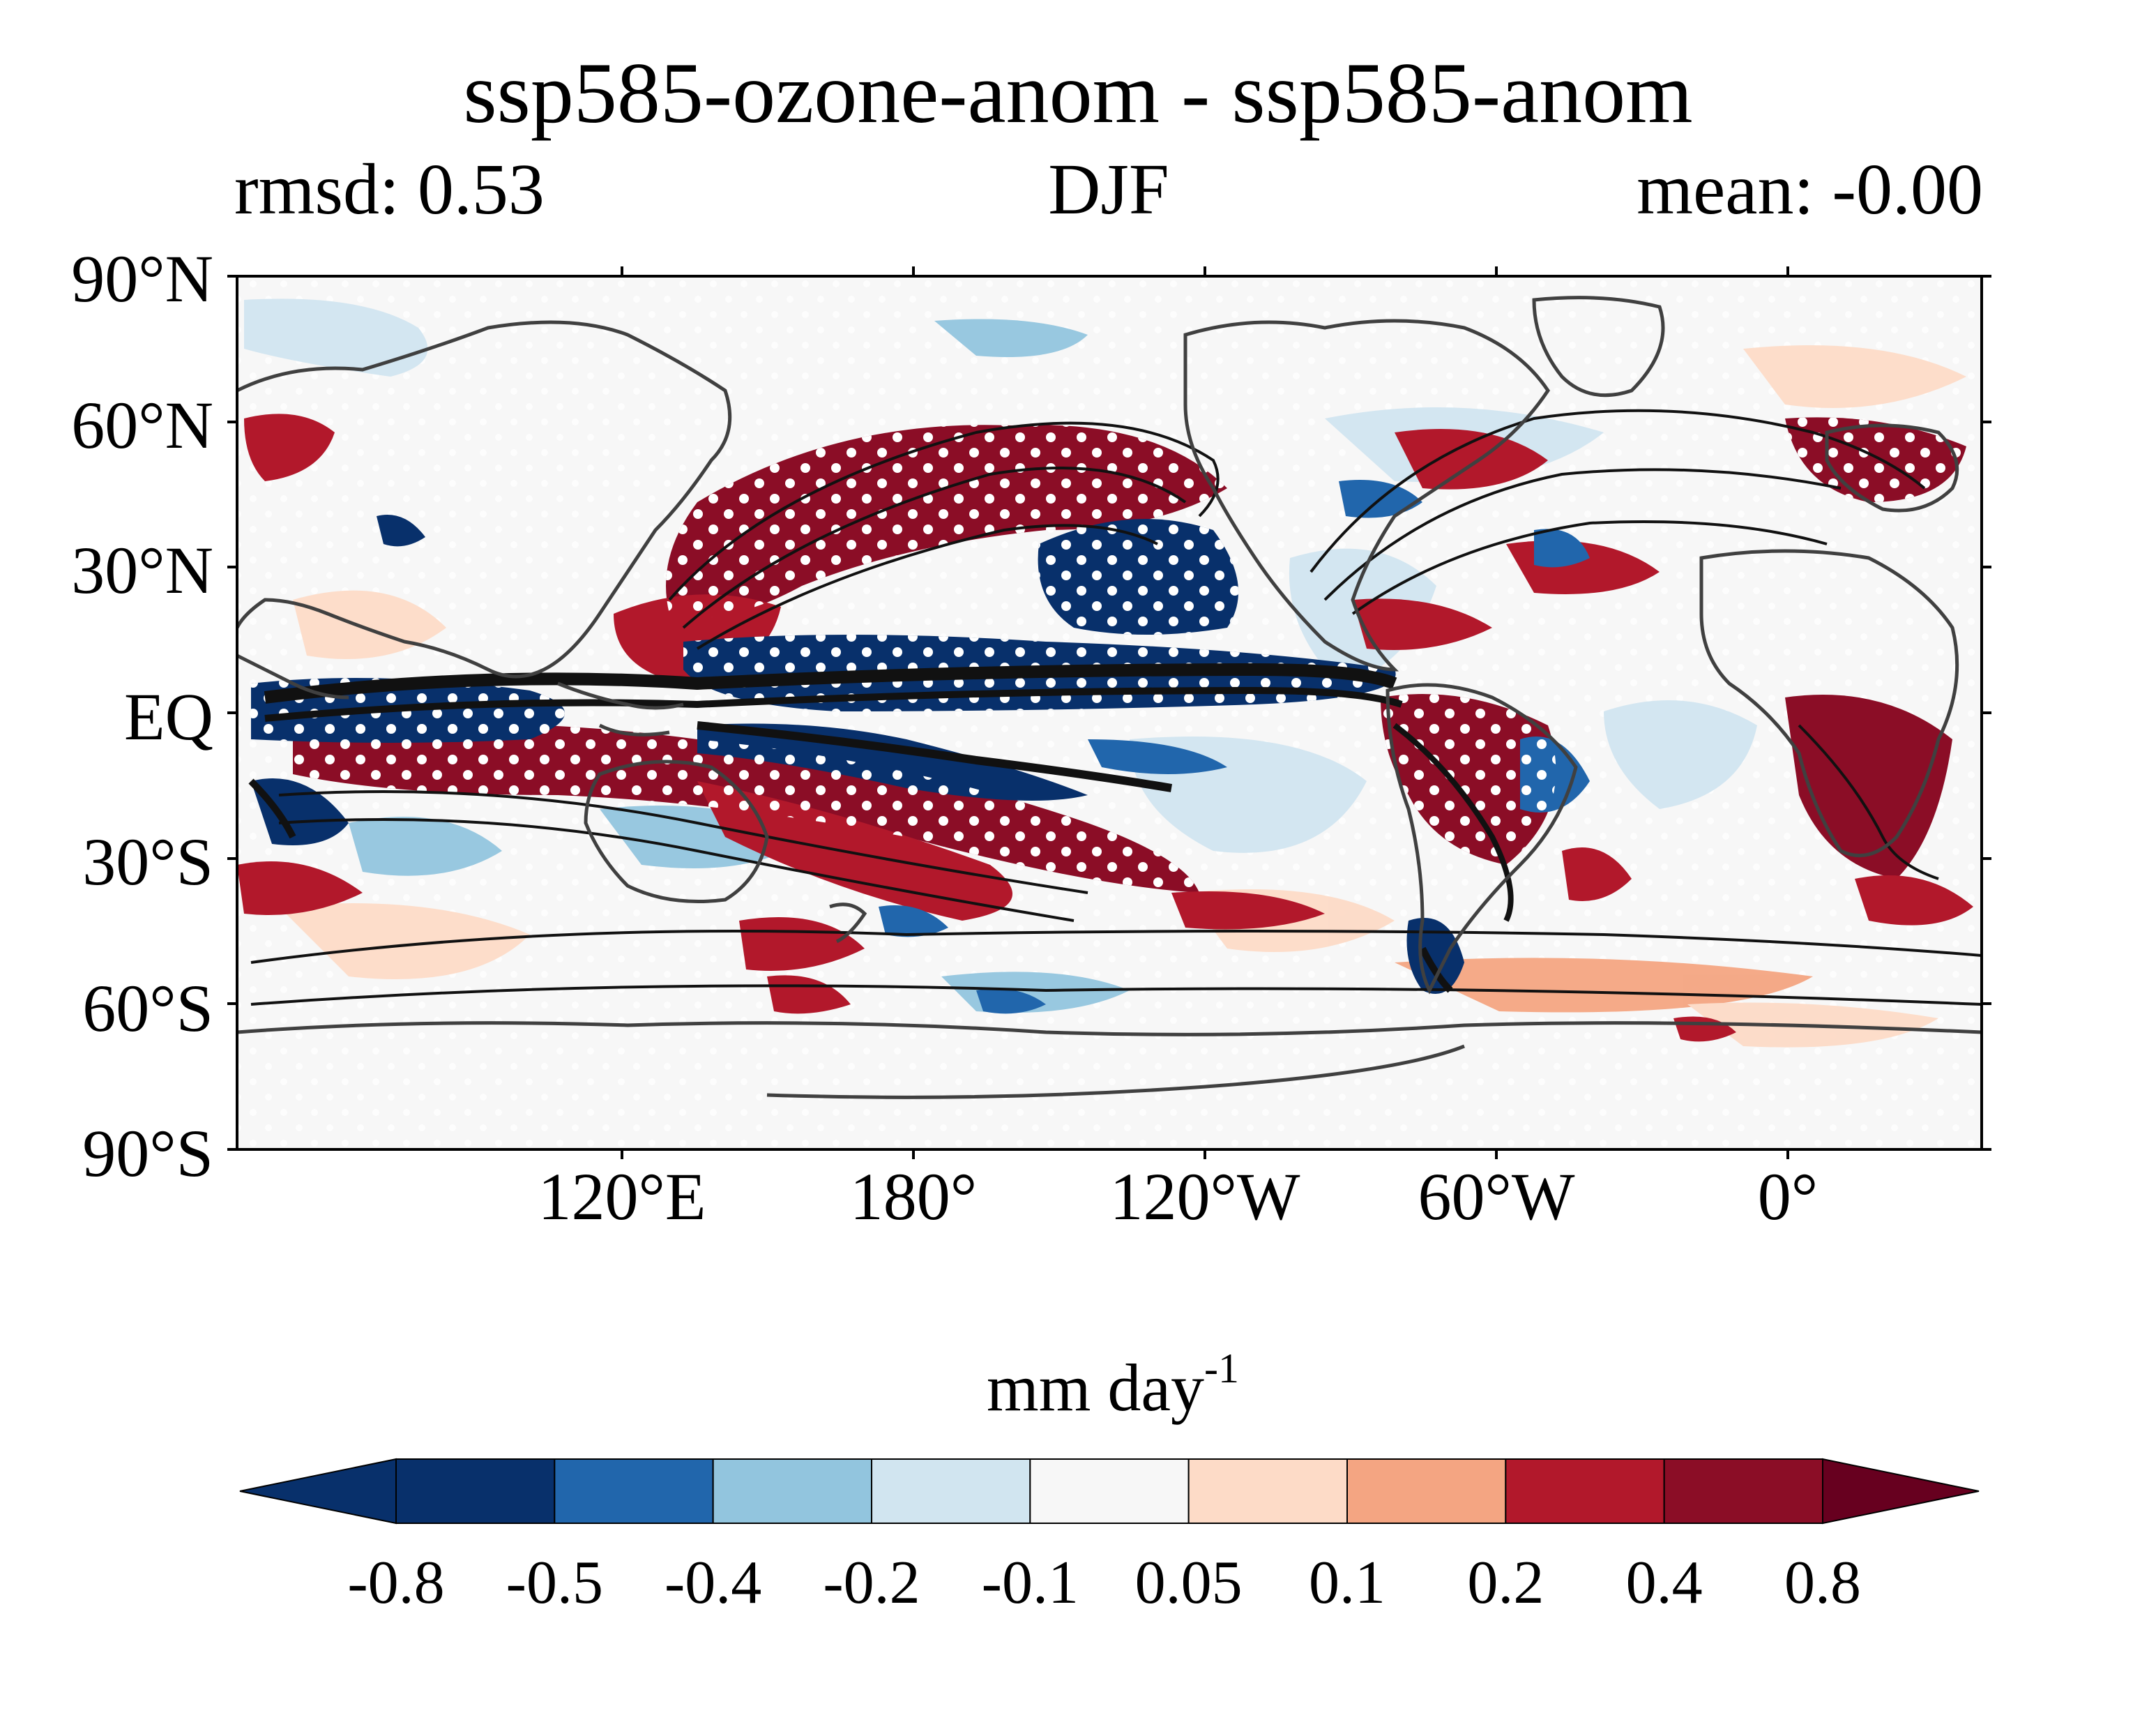 The width and height of the screenshot is (2156, 1729). What do you see at coordinates (1108, 189) in the screenshot?
I see `season-label: DJF` at bounding box center [1108, 189].